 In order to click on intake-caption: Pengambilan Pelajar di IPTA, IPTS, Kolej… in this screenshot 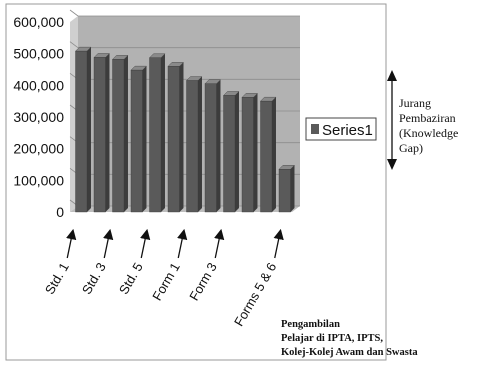, I will do `click(381, 339)`.